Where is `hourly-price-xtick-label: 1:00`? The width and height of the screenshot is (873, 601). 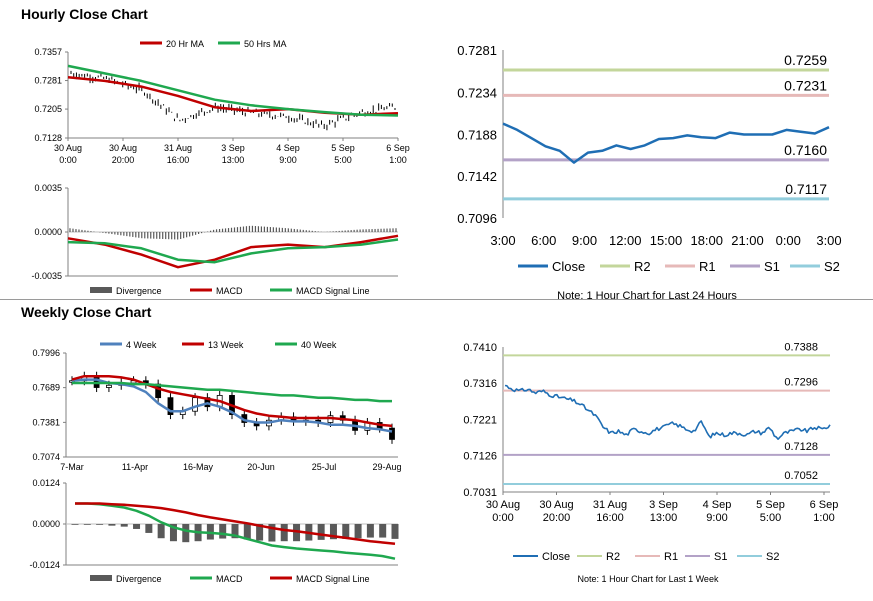
hourly-price-xtick-label: 1:00 is located at coordinates (398, 160).